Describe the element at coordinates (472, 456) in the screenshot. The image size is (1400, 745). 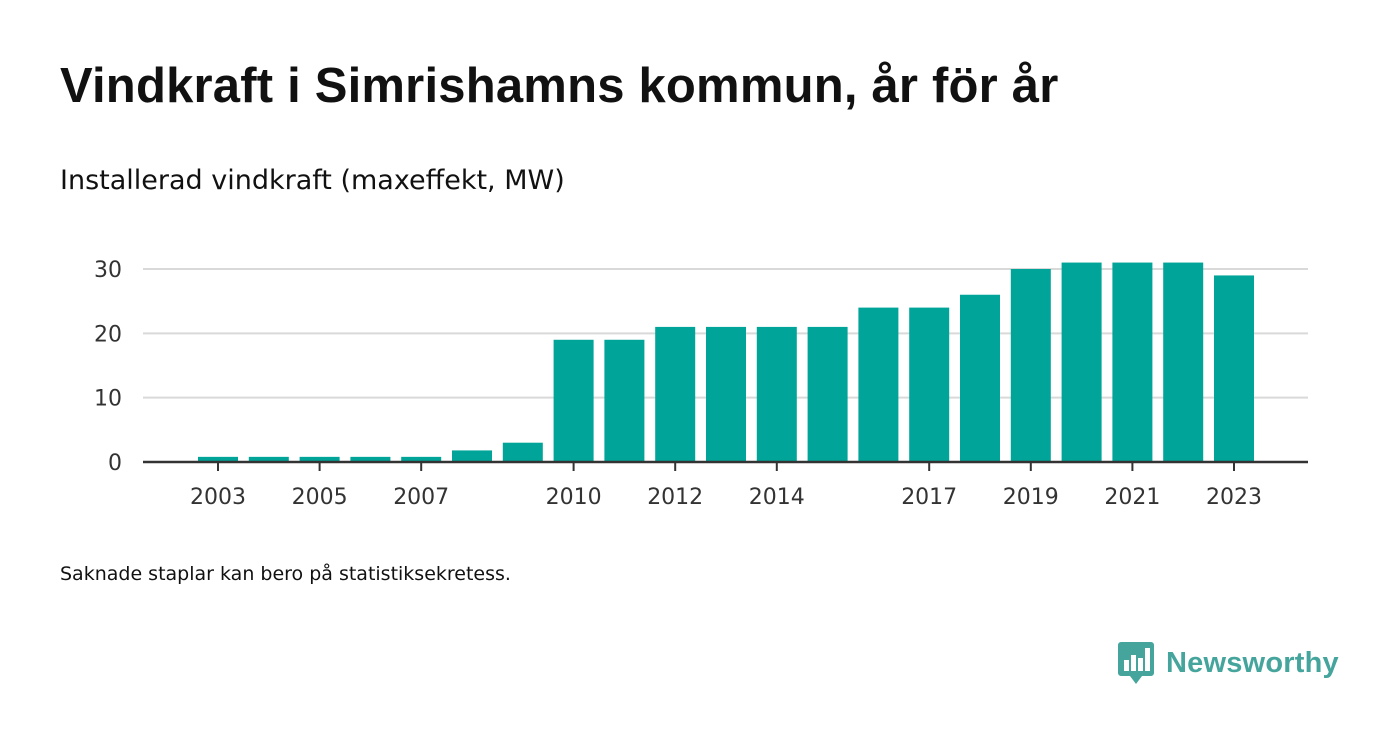
I see `bar-2008` at that location.